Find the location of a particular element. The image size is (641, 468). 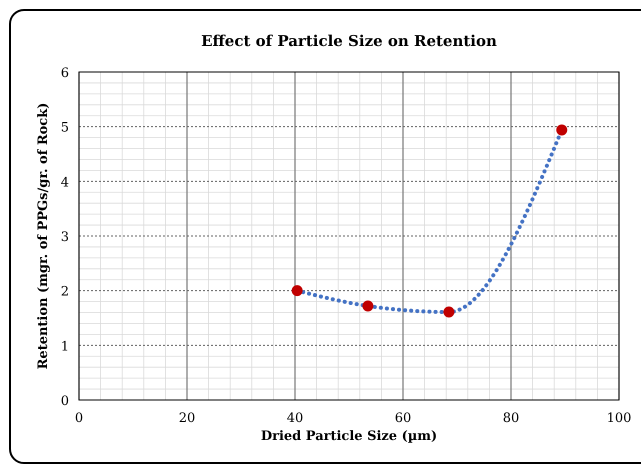

x-tick-label: 20 is located at coordinates (187, 418).